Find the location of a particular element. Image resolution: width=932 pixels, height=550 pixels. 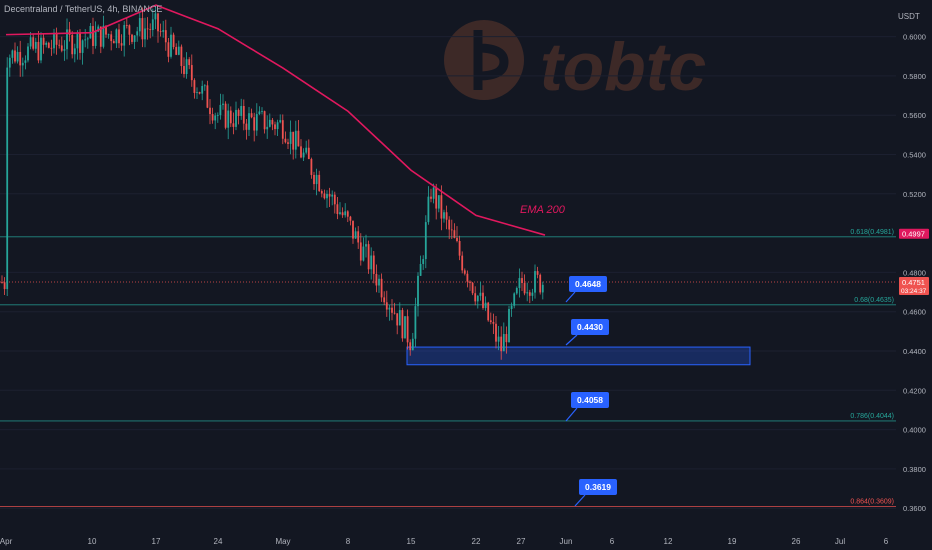

x-tick-label: Apr is located at coordinates (6, 541).